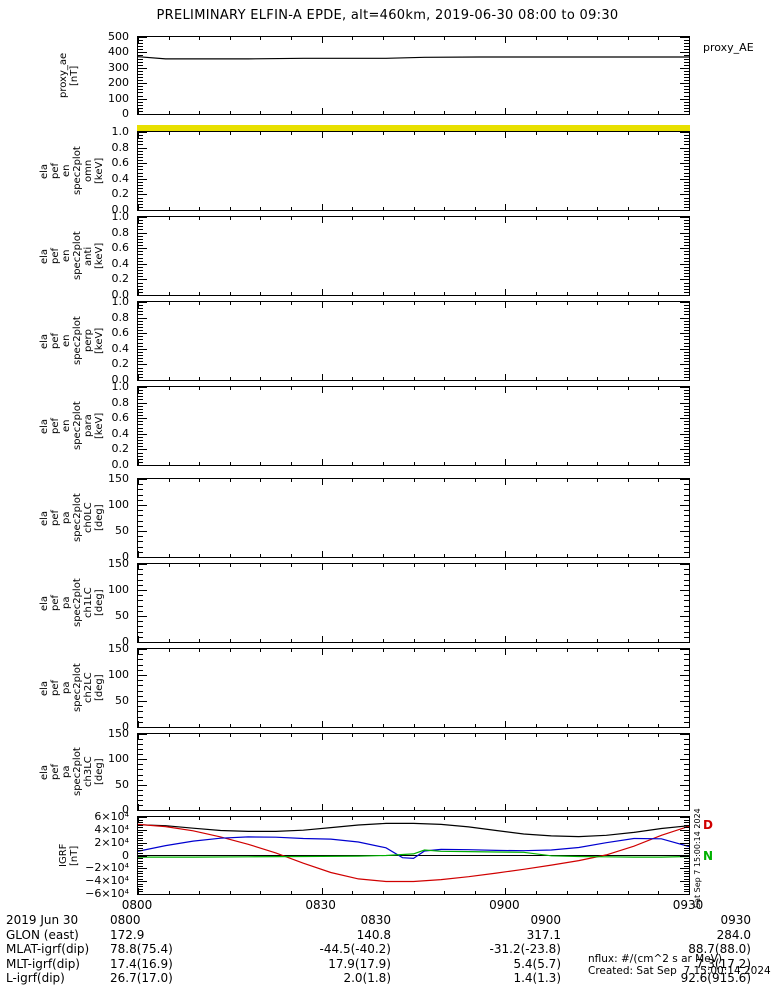 The height and width of the screenshot is (1000, 775). What do you see at coordinates (375, 920) in the screenshot?
I see `annotation-value: 0830` at bounding box center [375, 920].